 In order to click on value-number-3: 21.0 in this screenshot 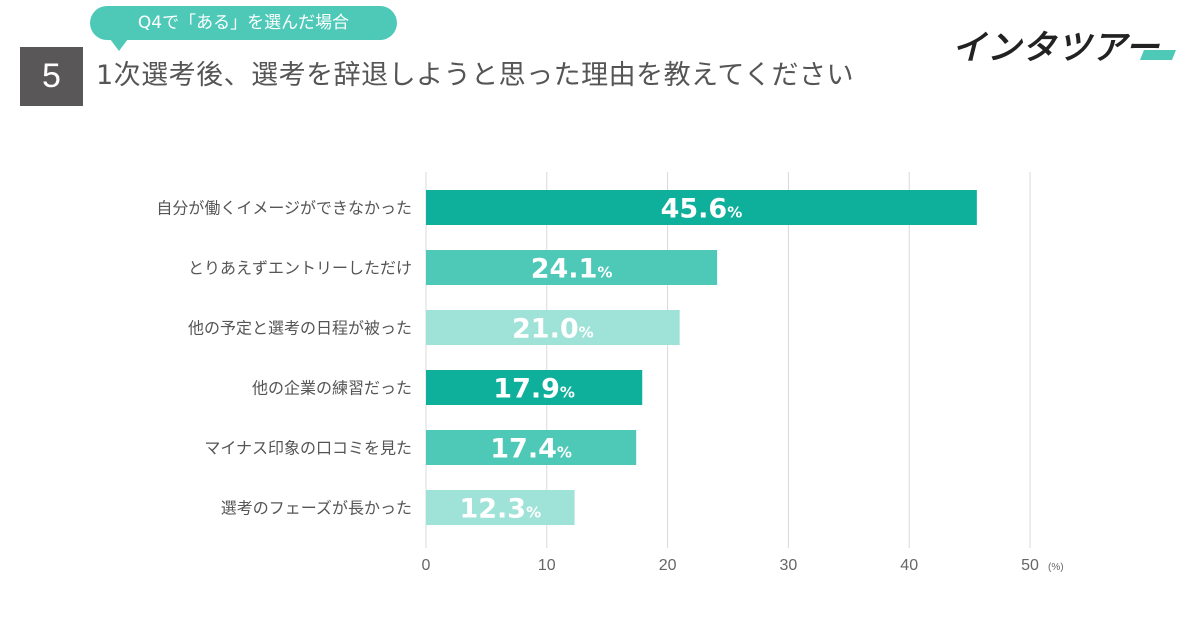, I will do `click(545, 329)`.